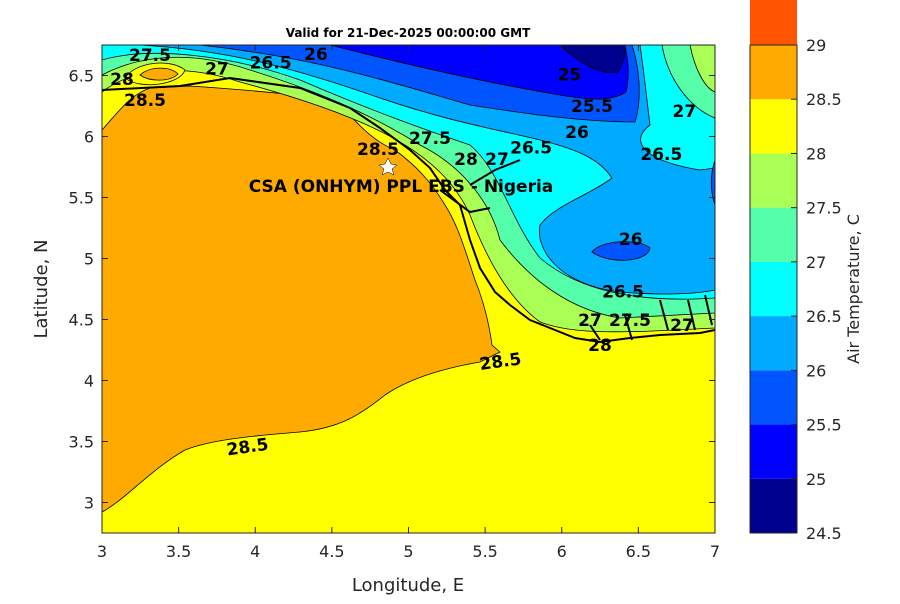 Image resolution: width=900 pixels, height=604 pixels. I want to click on contour-label: 25.5, so click(592, 107).